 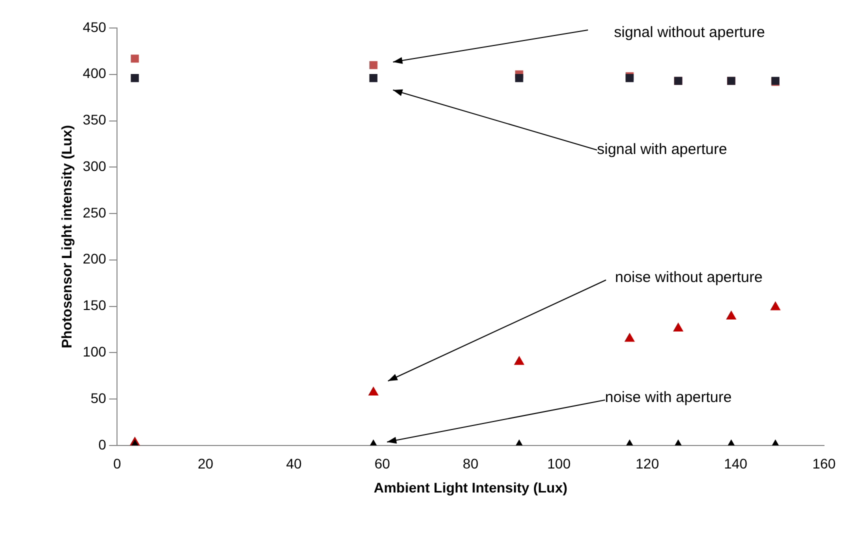 I want to click on y-tick-label: 300, so click(x=94, y=166).